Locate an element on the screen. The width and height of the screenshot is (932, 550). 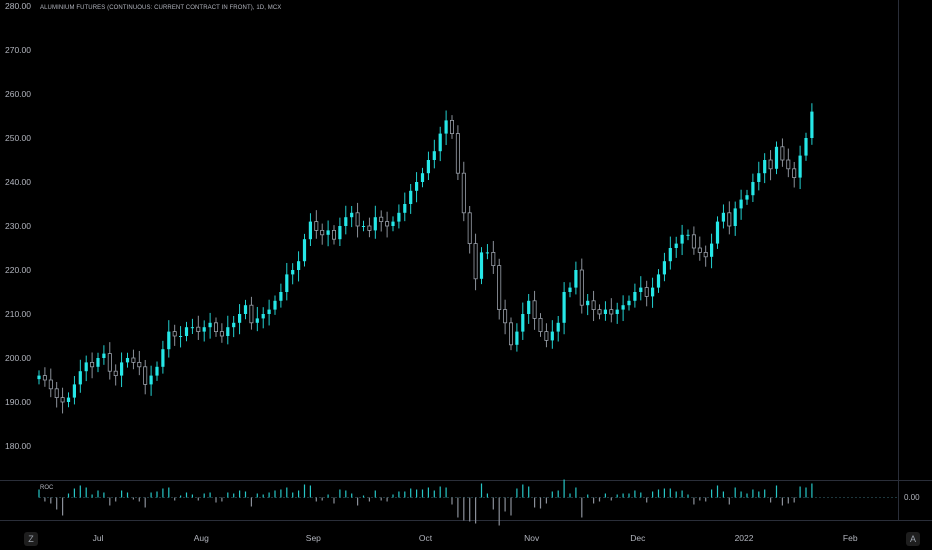
zoom-button: Z is located at coordinates (31, 539).